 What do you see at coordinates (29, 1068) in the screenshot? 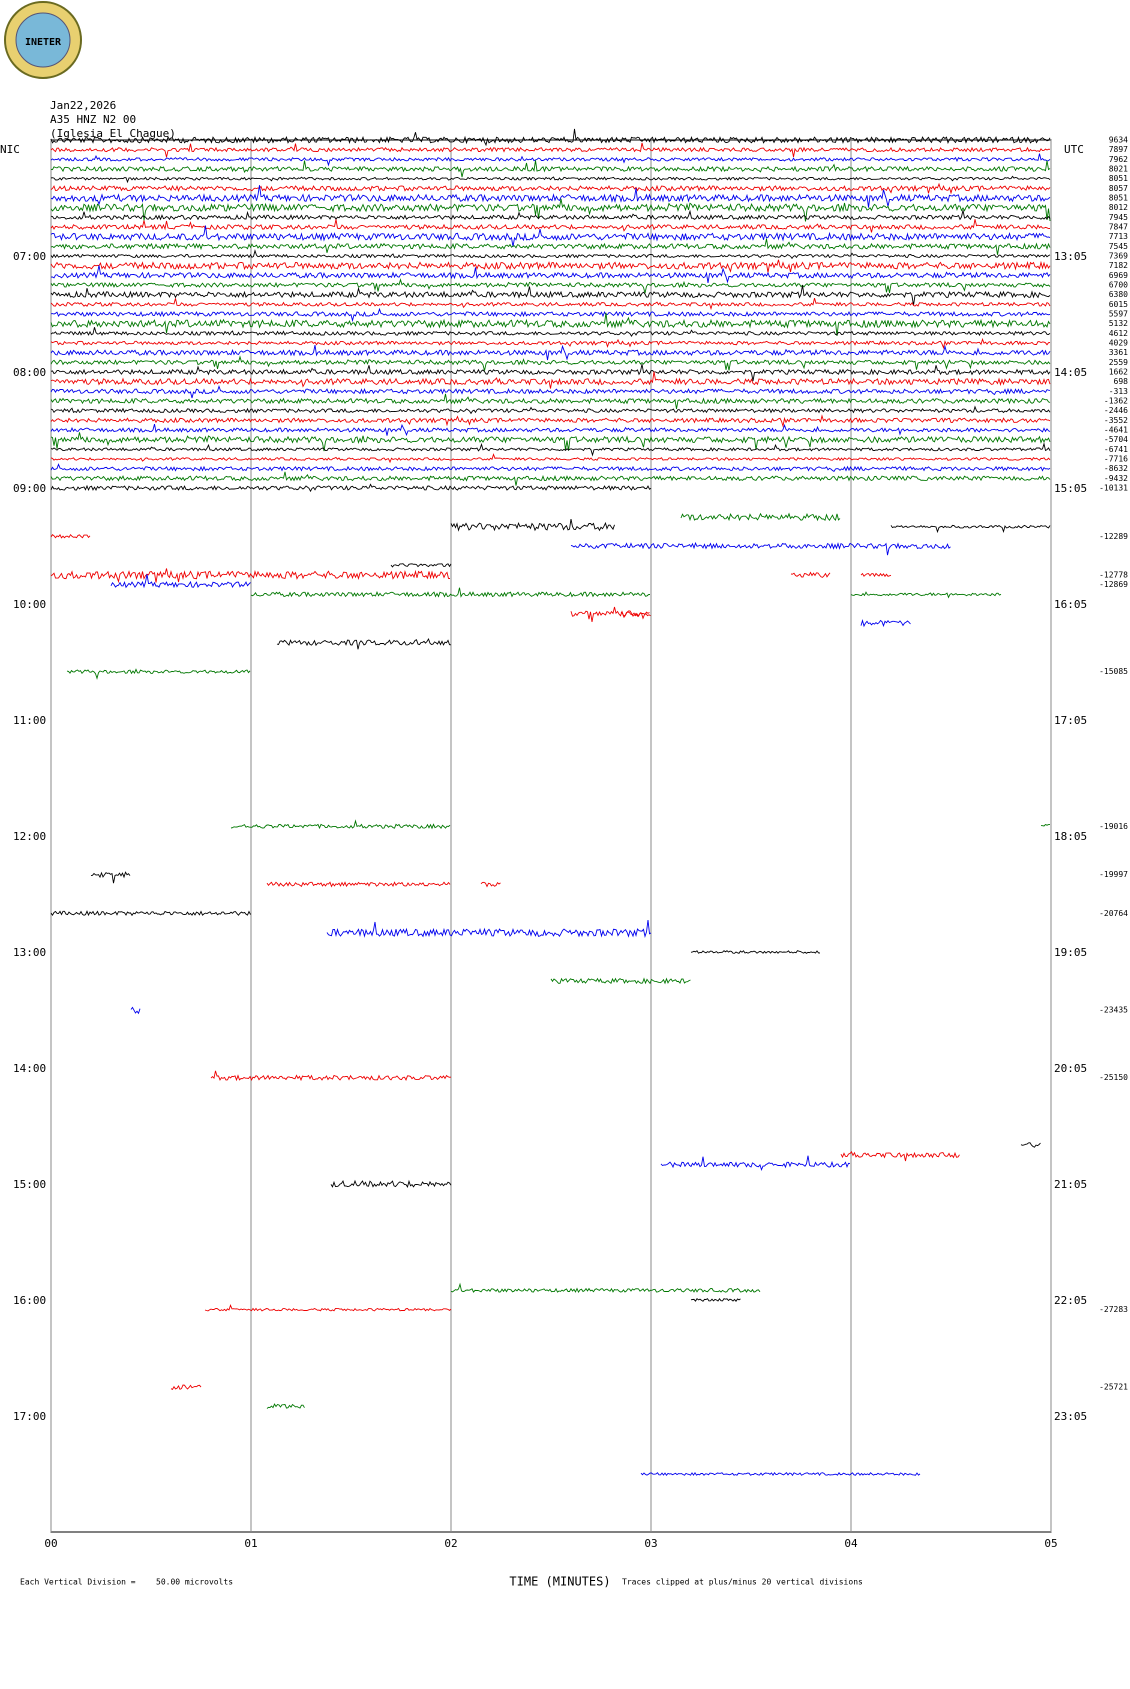
I see `y-tick-label: 14:00` at bounding box center [29, 1068].